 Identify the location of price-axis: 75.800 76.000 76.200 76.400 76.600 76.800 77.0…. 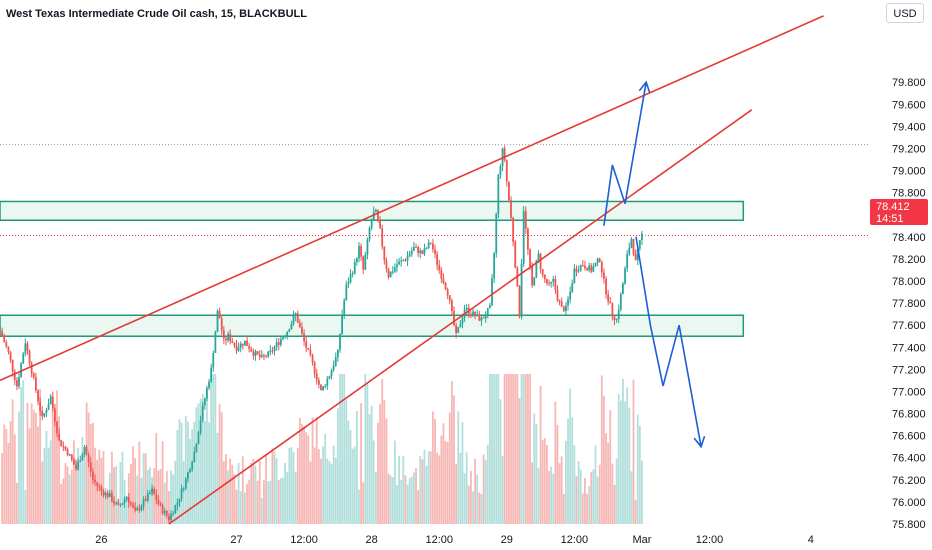
(909, 304).